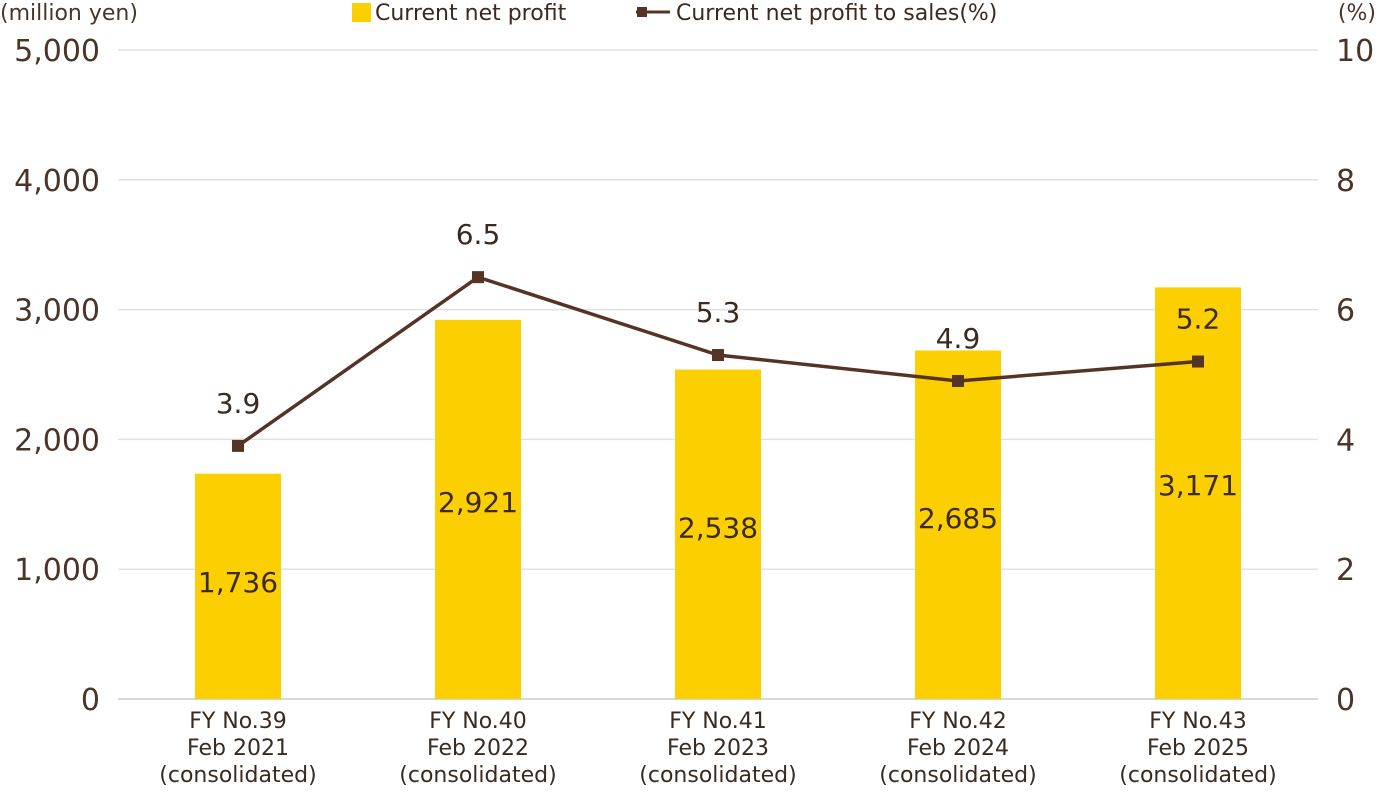  I want to click on left-tick-label: 0, so click(90, 700).